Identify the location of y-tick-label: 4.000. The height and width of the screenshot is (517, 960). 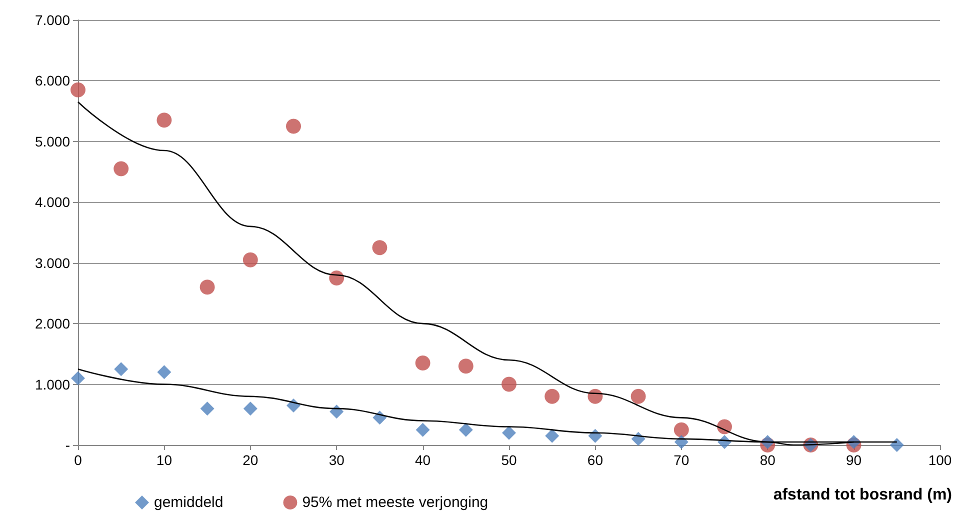
(52, 202).